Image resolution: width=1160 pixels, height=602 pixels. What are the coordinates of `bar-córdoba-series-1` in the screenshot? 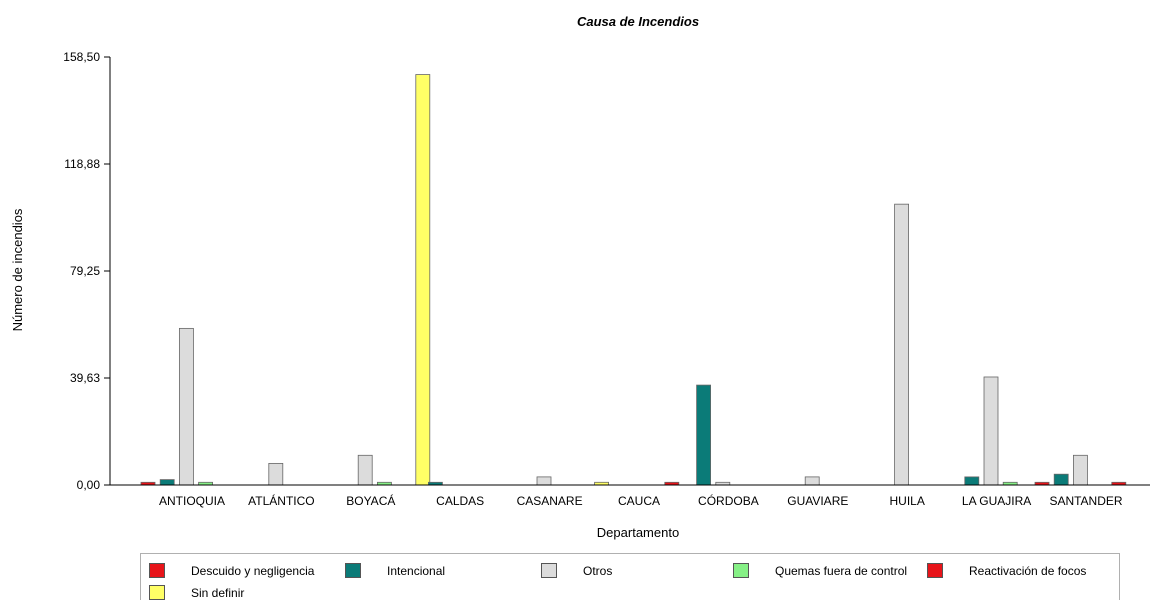 It's located at (703, 435).